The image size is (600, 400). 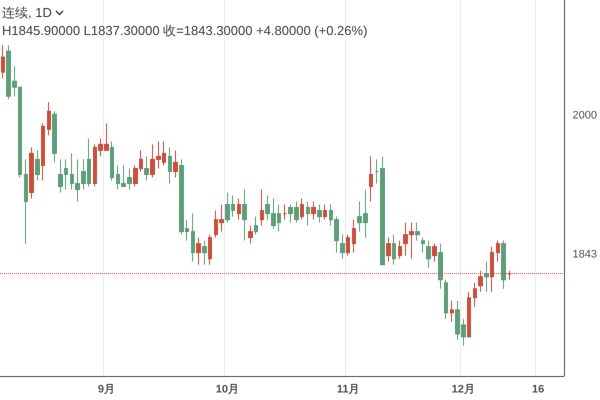 What do you see at coordinates (185, 31) in the screenshot?
I see `chart-subtitle: H1845.90000 L1837.30000 收=1843.30000 +4.80000 (+0.26%)` at bounding box center [185, 31].